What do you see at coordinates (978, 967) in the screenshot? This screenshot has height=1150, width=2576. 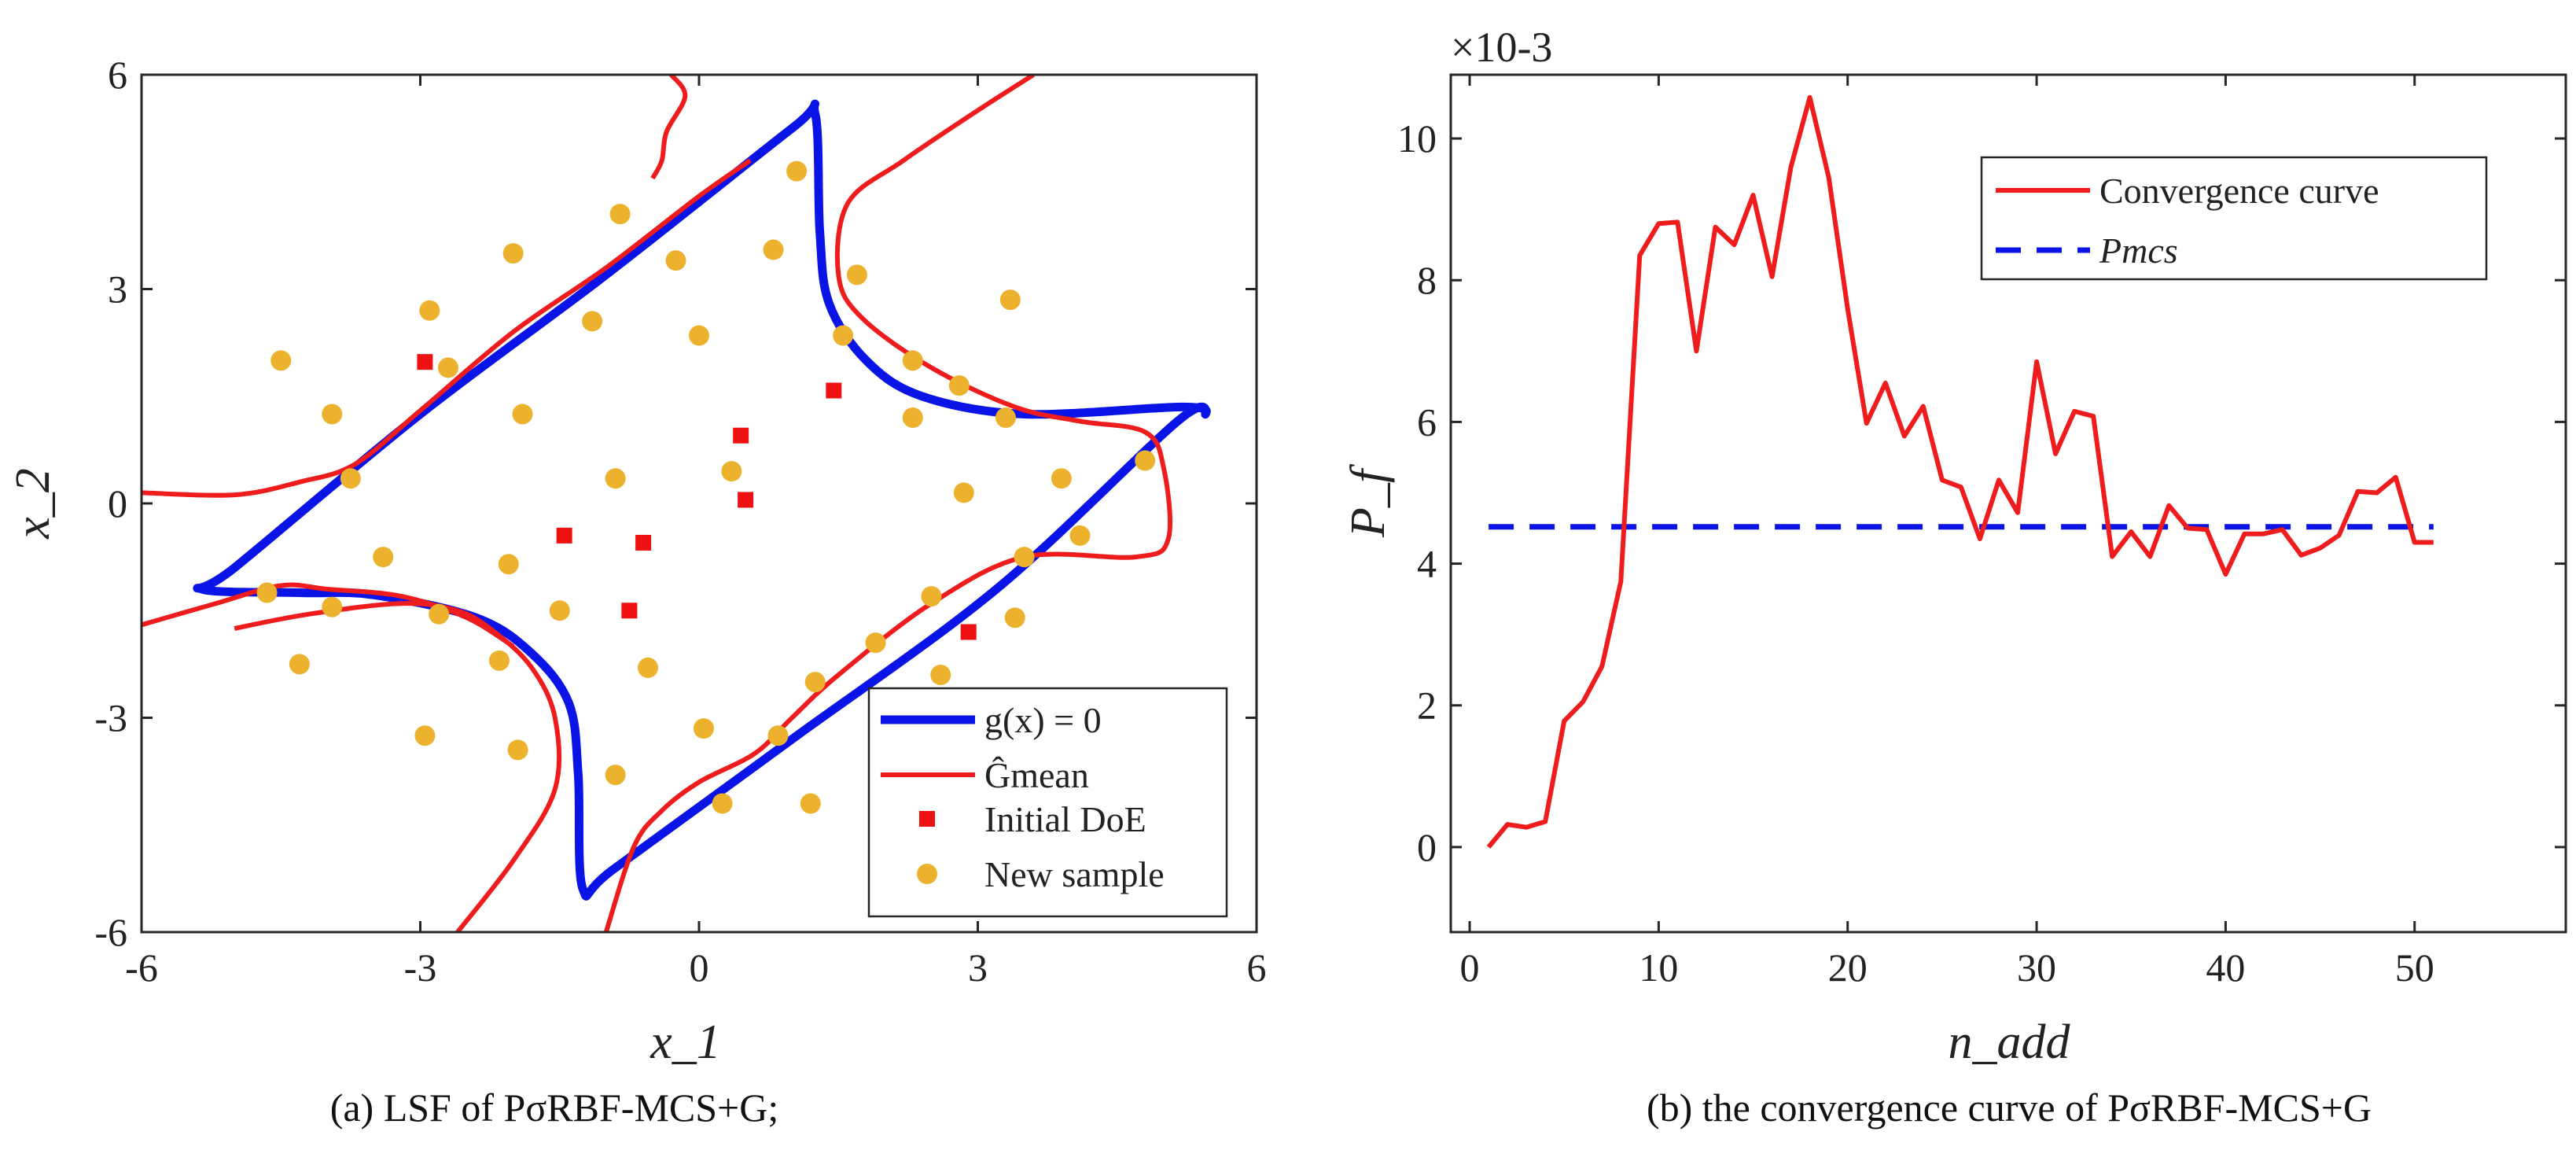 I see `lsf-xtick-label: 3` at bounding box center [978, 967].